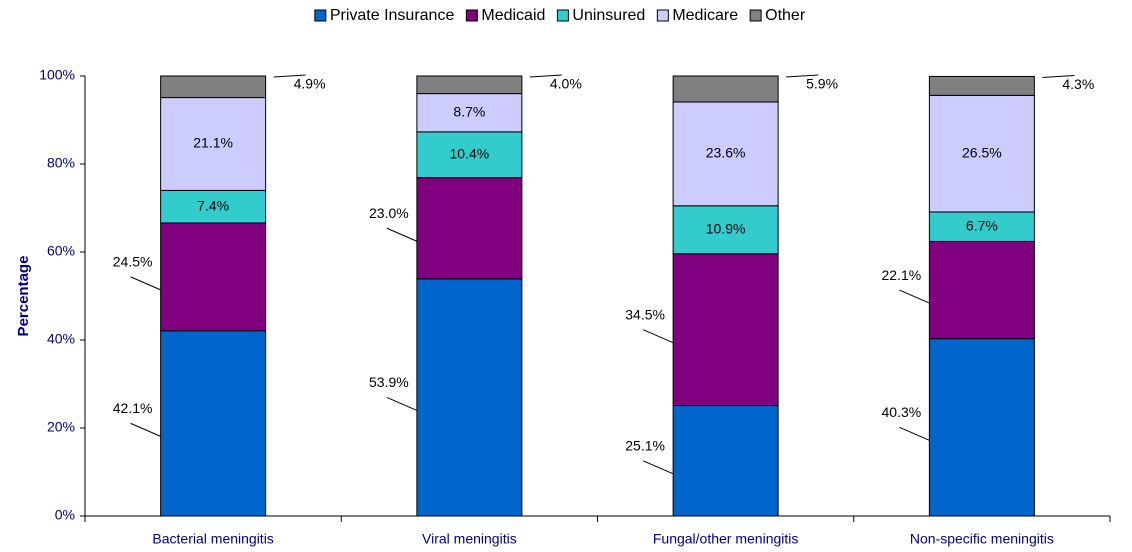 Image resolution: width=1132 pixels, height=552 pixels. I want to click on data-label: 23.6%, so click(726, 153).